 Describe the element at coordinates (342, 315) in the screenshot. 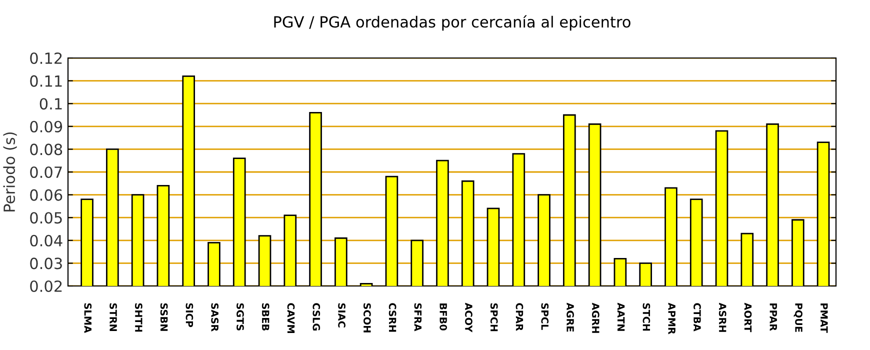

I see `x-tick-label: SIAC` at that location.